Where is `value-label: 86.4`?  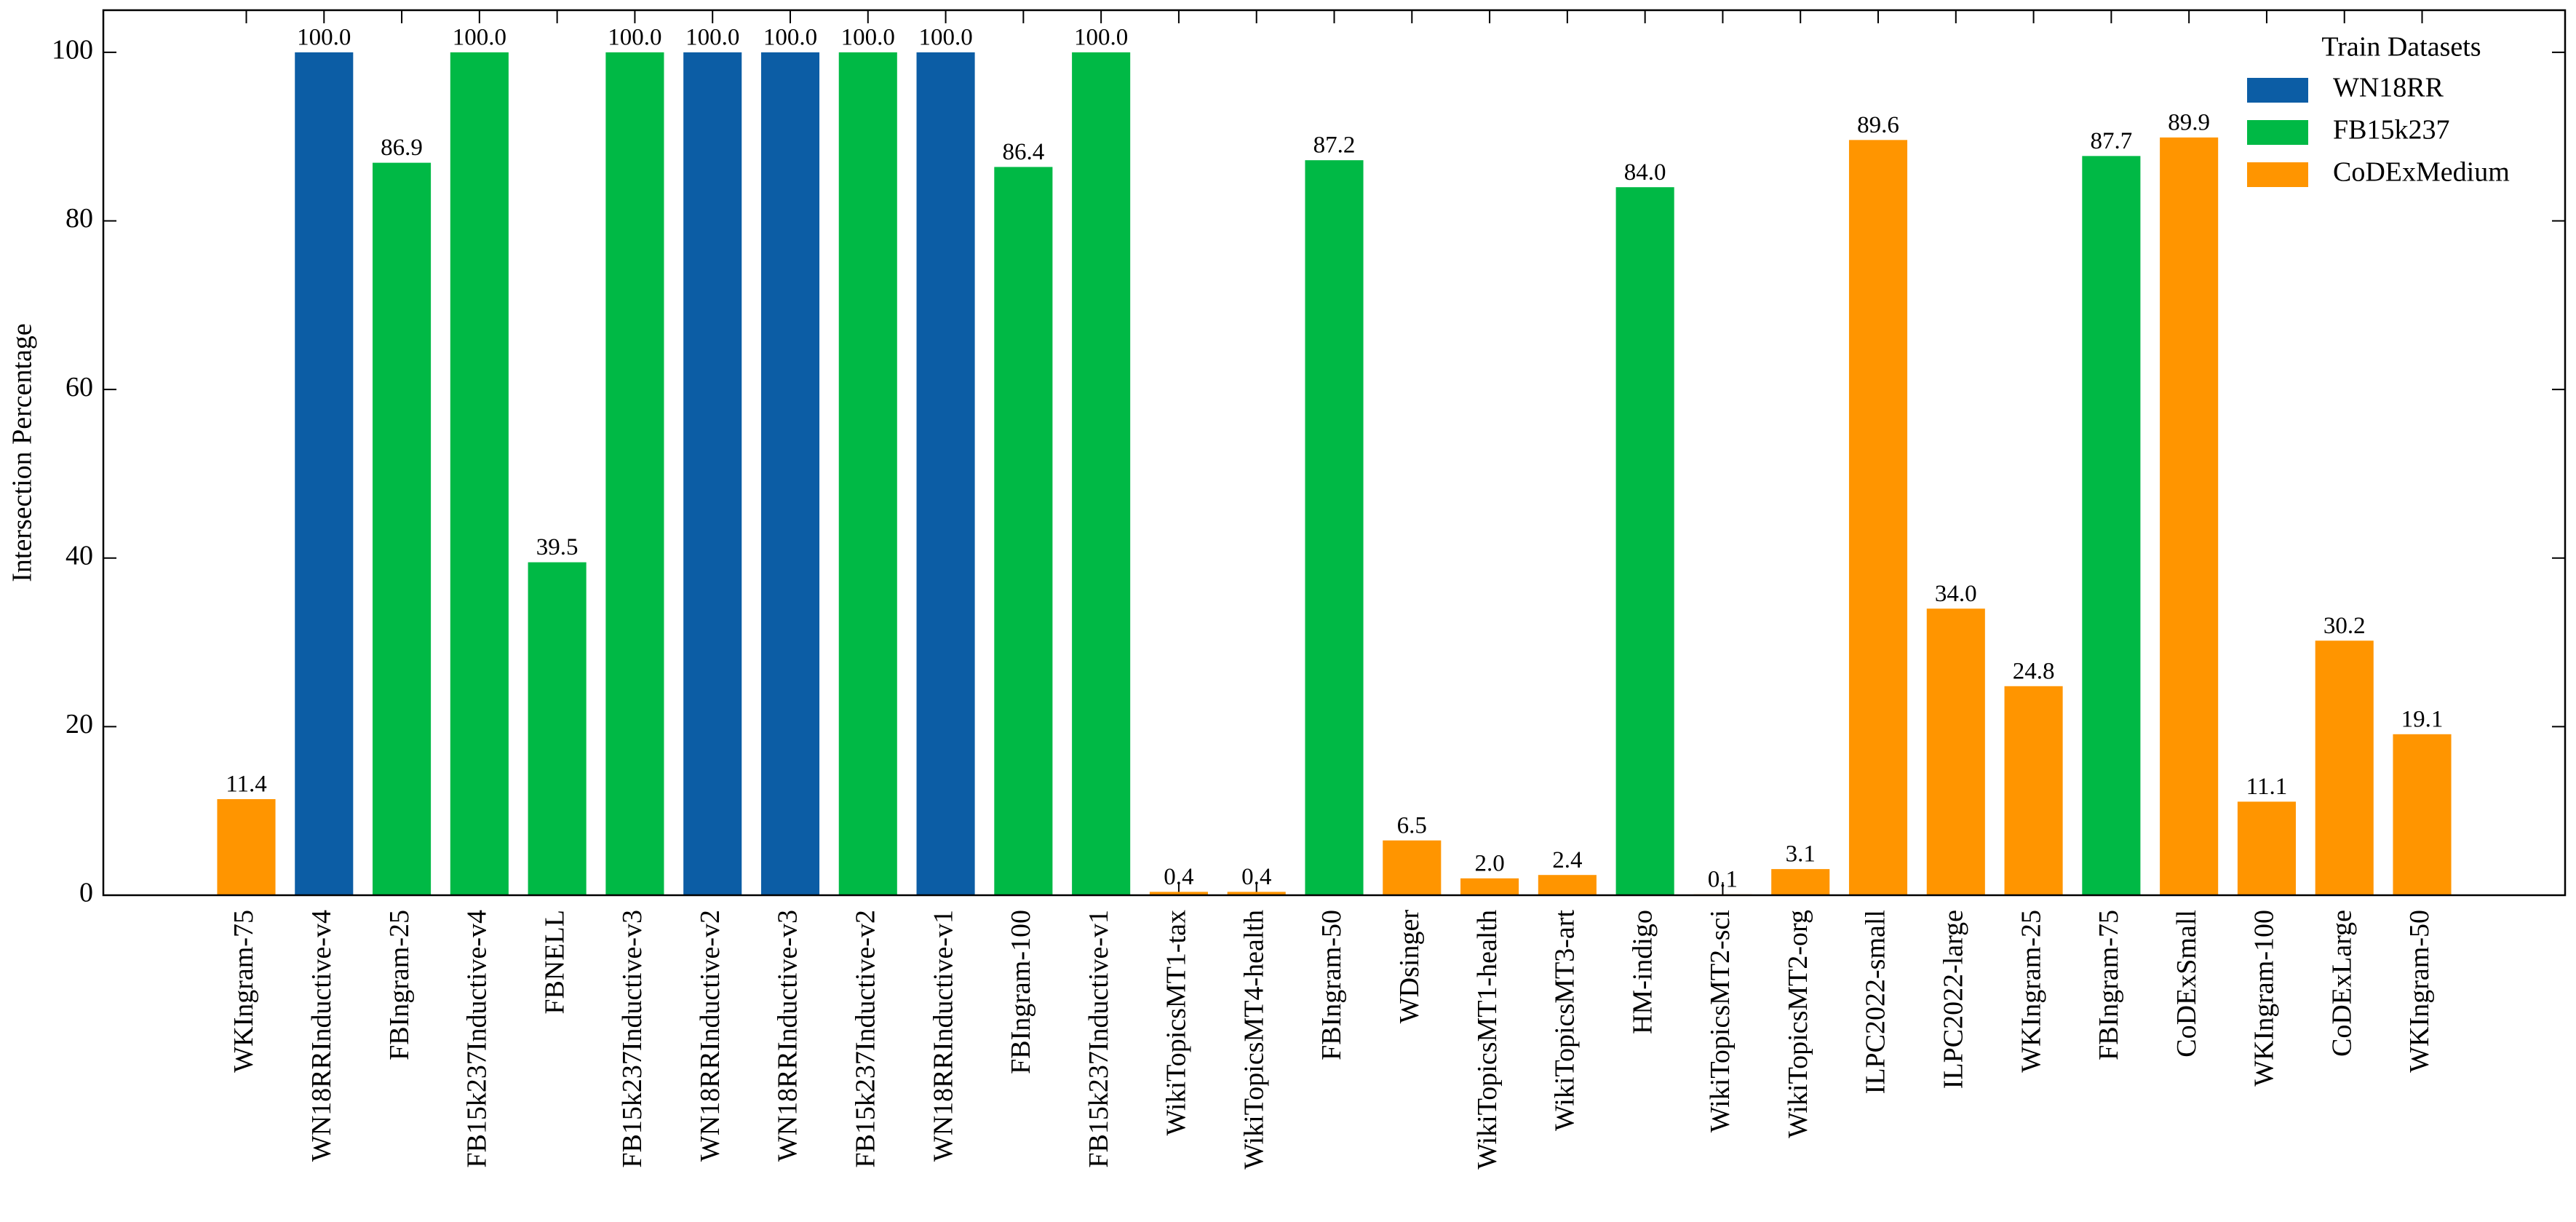
value-label: 86.4 is located at coordinates (1023, 152).